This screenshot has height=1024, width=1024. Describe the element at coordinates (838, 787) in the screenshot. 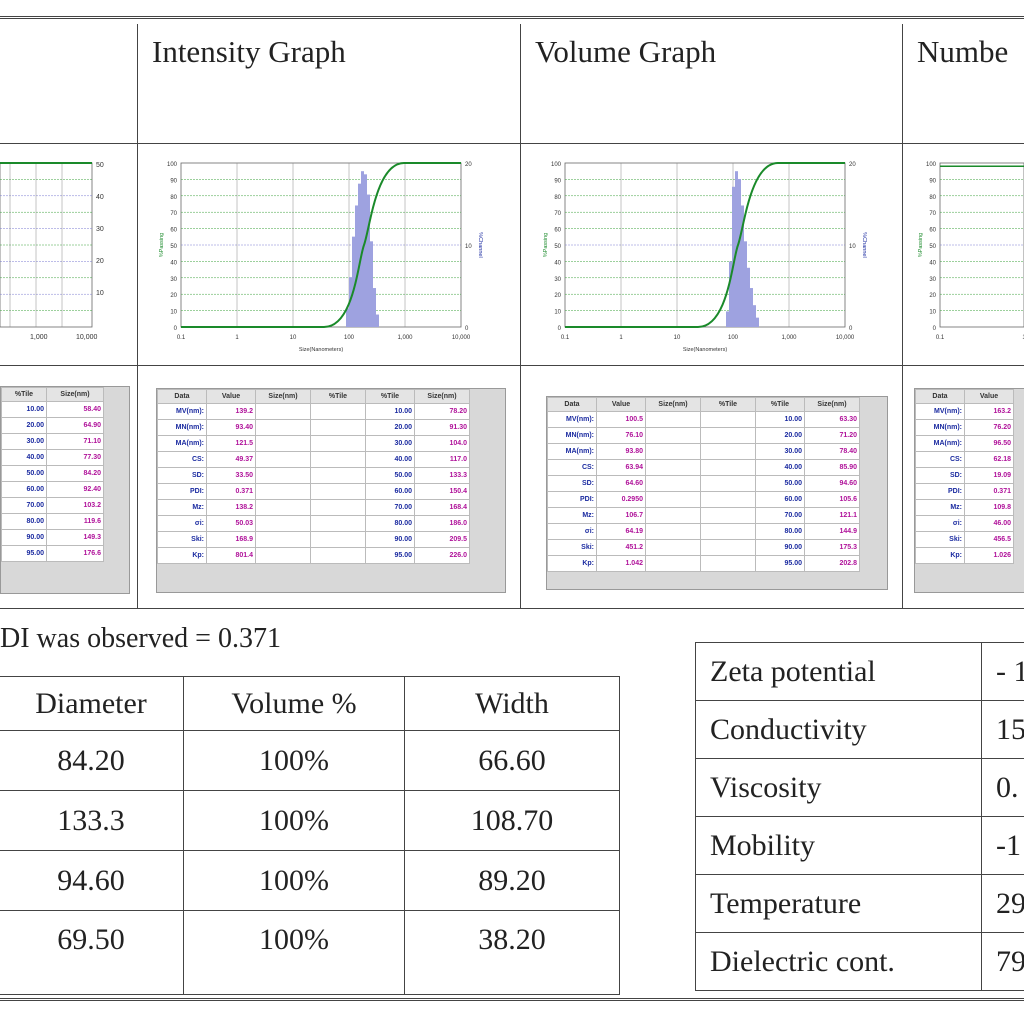

I see `property-label: Viscosity` at that location.